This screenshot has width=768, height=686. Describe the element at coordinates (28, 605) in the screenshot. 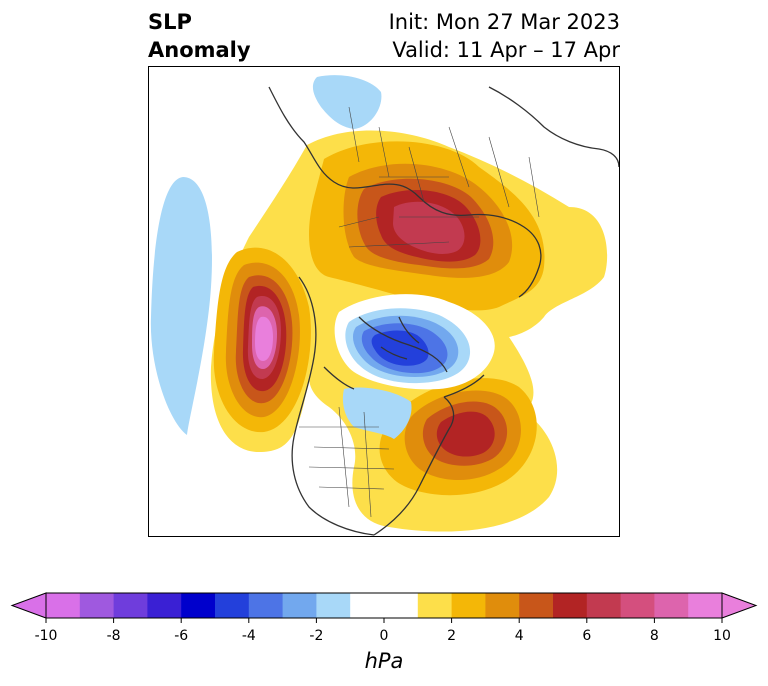

I see `colorbar-extend-min` at that location.